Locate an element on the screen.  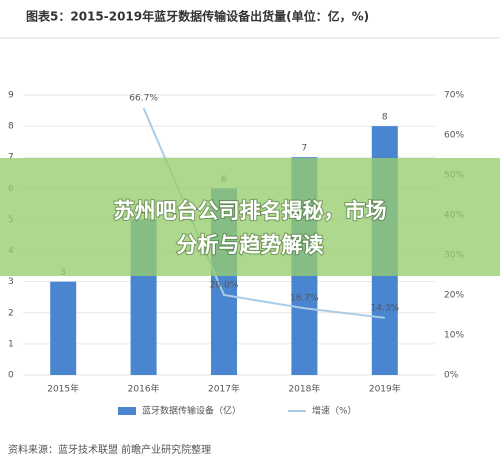
bar-value-label: 8 is located at coordinates (385, 118).